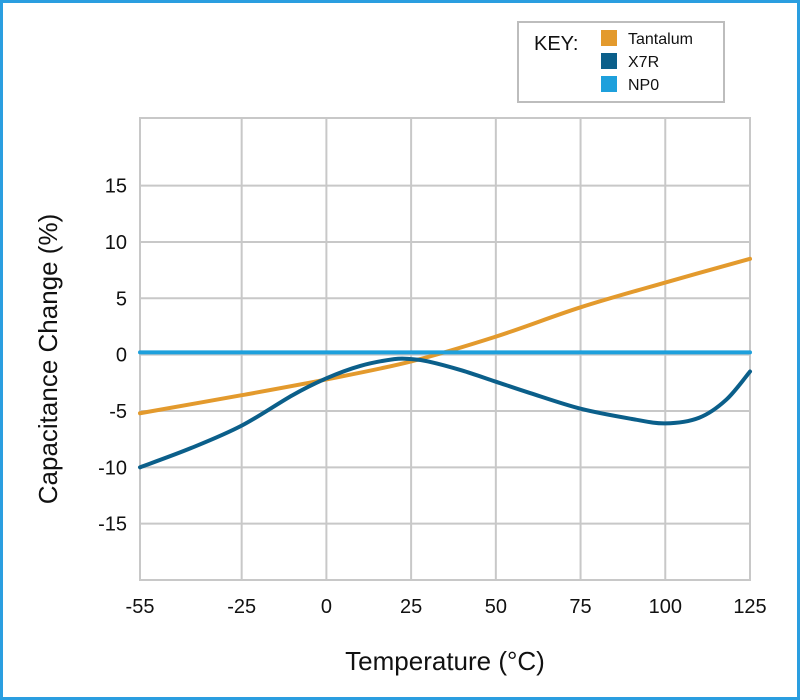  What do you see at coordinates (118, 412) in the screenshot?
I see `y-tick-label: -5` at bounding box center [118, 412].